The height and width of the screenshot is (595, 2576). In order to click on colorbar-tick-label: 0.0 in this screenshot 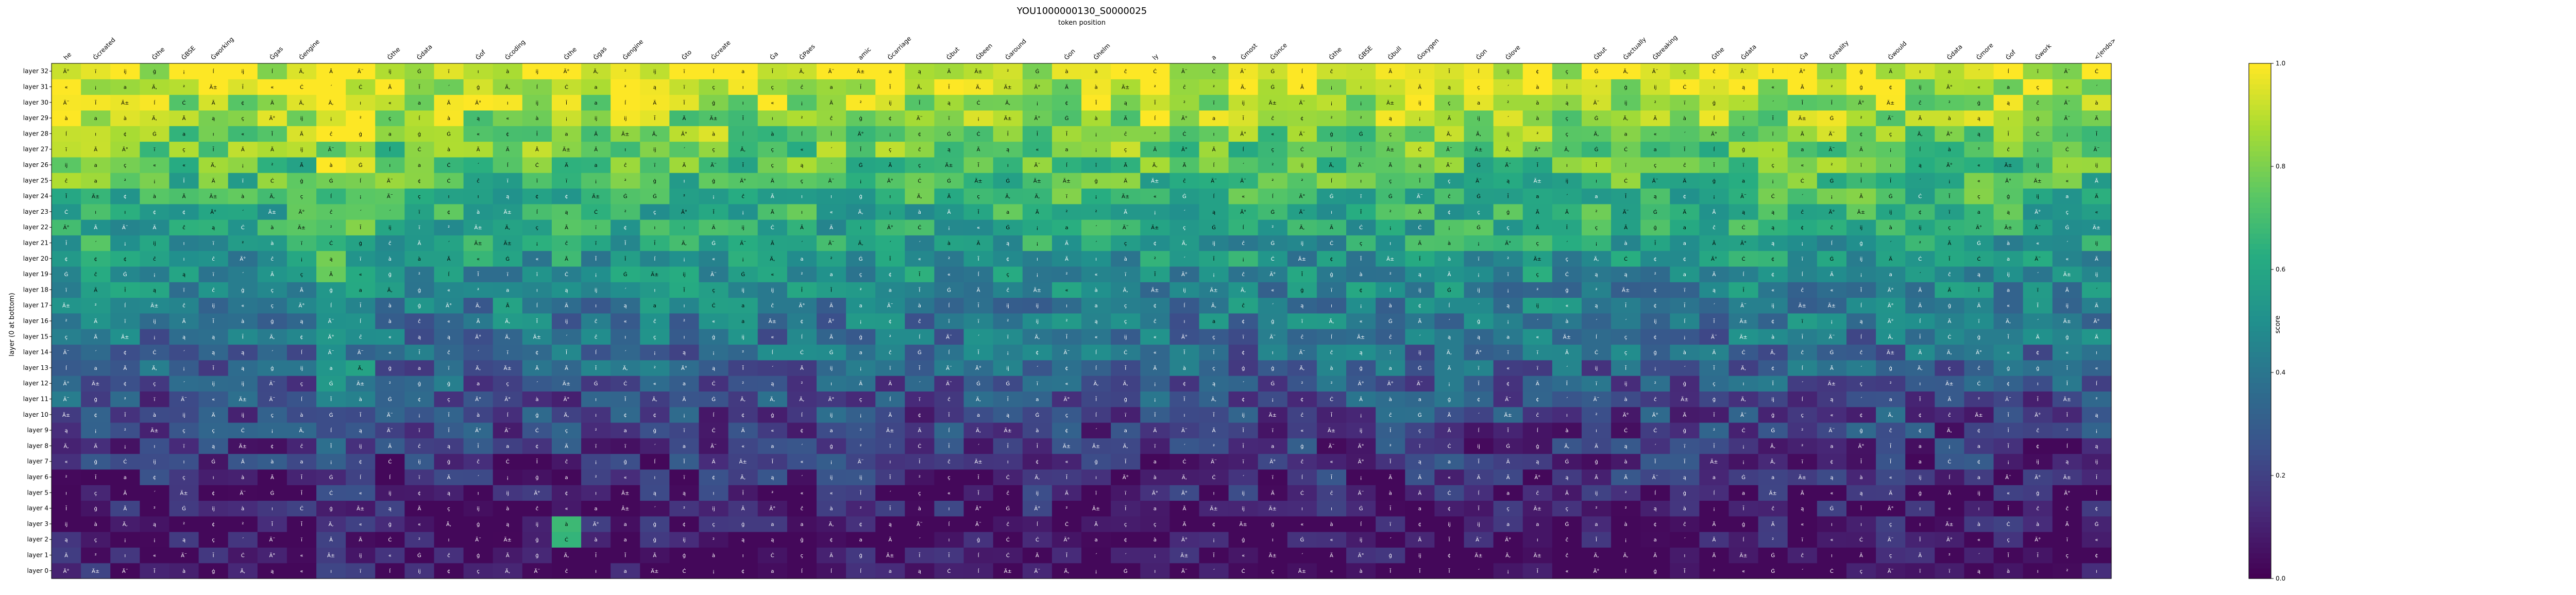, I will do `click(2280, 578)`.